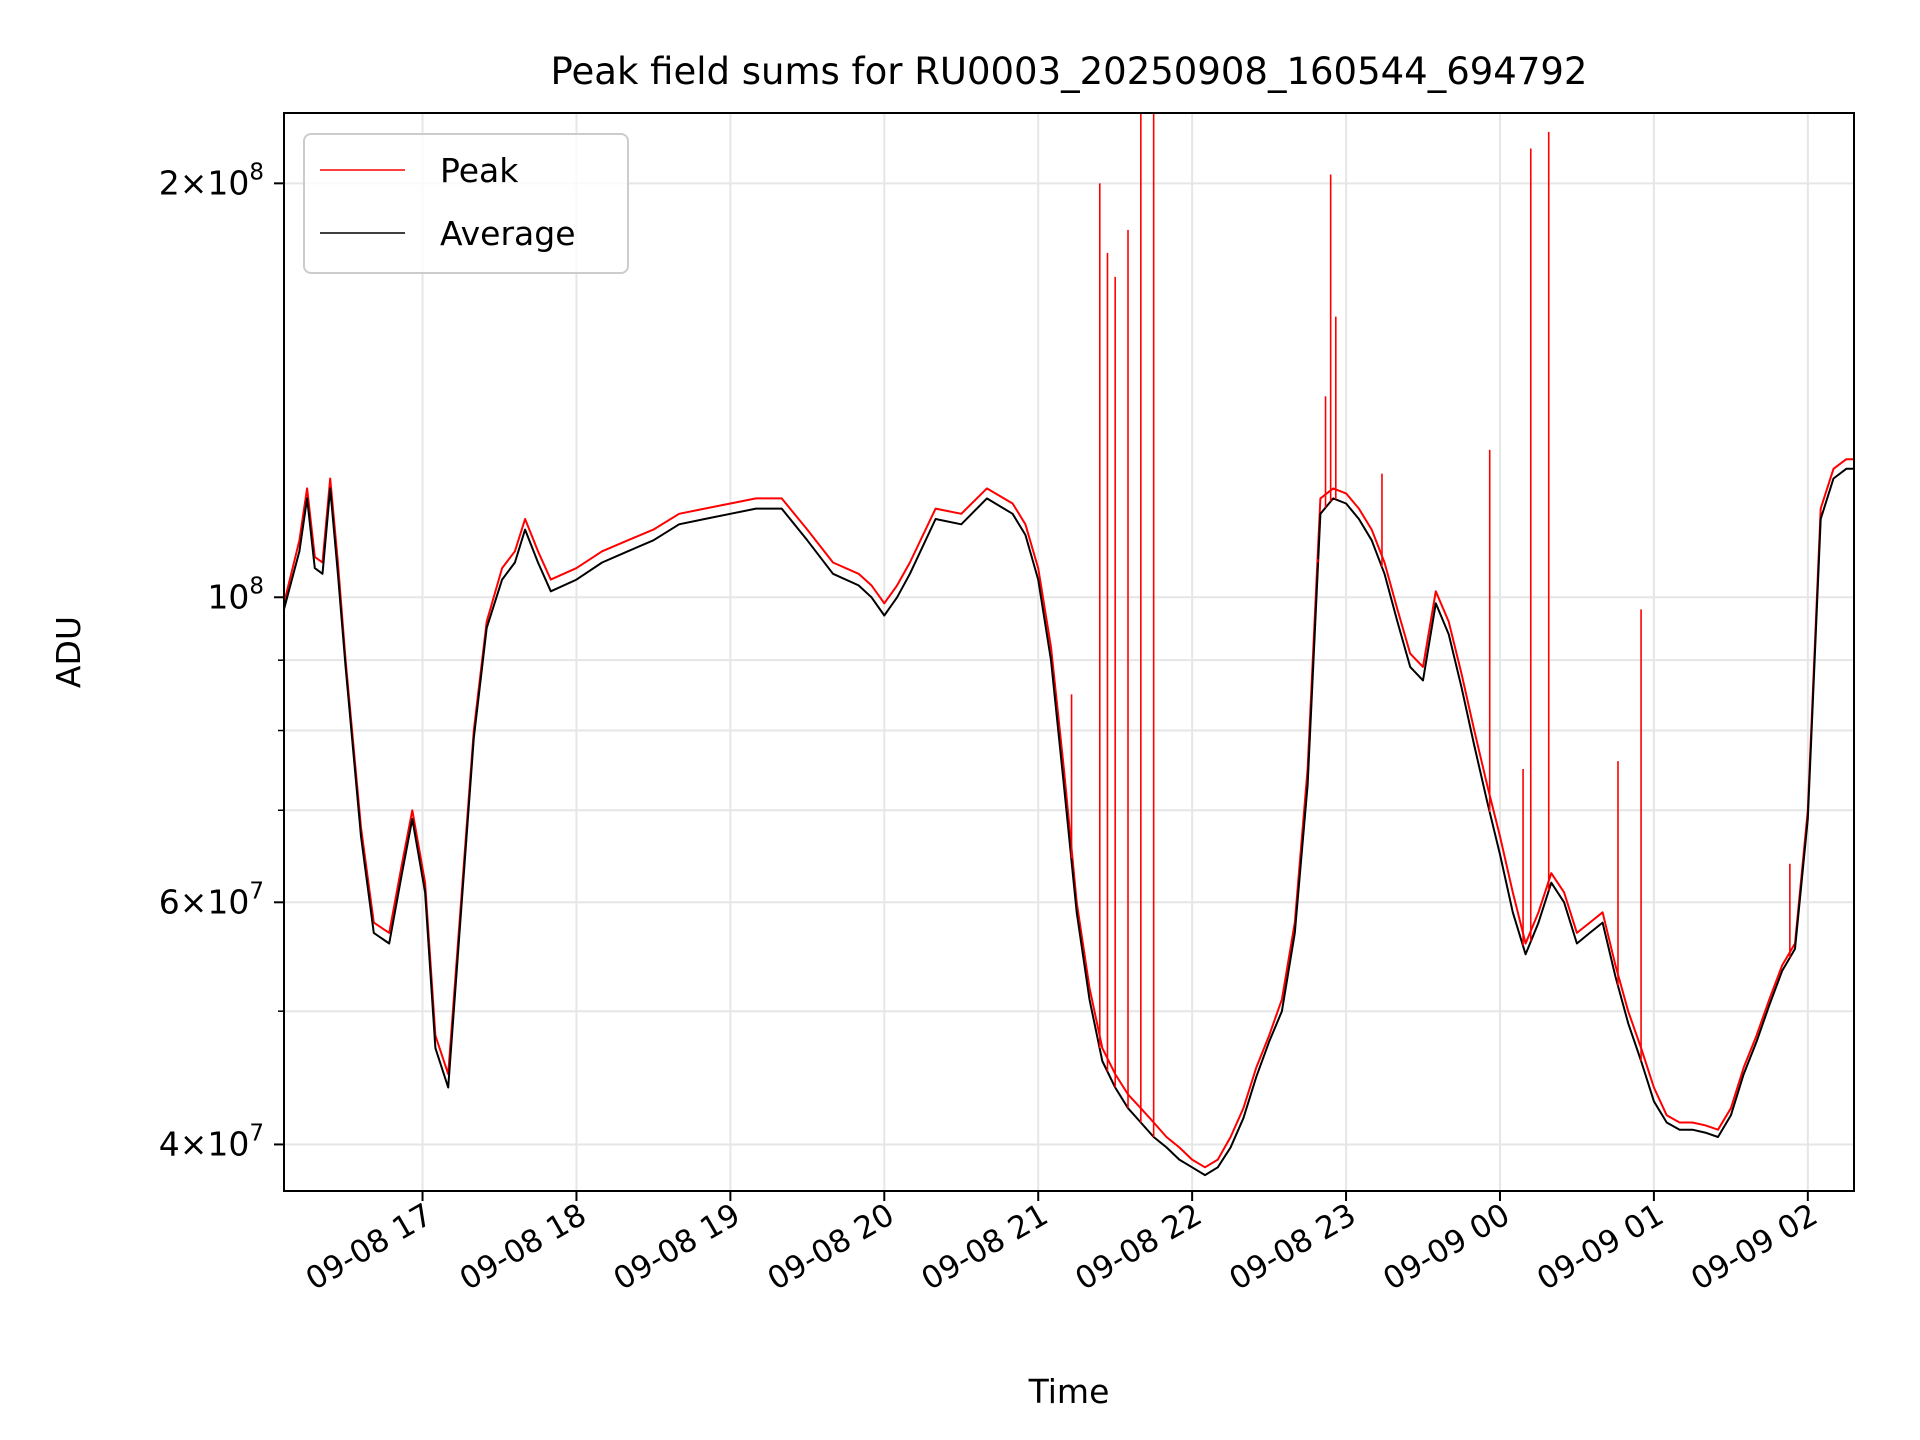 The height and width of the screenshot is (1440, 1920). Describe the element at coordinates (211, 899) in the screenshot. I see `y-tick-label: 6×107` at that location.